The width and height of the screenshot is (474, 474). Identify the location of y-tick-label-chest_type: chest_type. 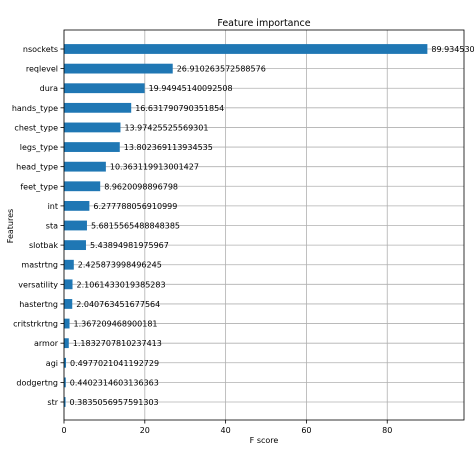
(36, 127).